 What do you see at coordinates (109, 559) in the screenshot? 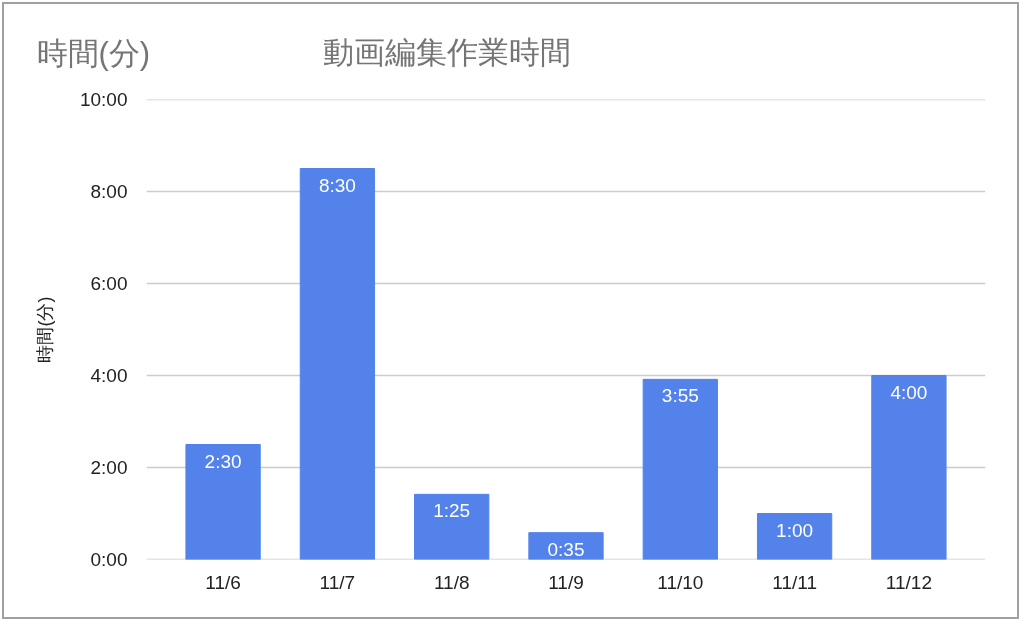
I see `y-tick-label: 0:00` at bounding box center [109, 559].